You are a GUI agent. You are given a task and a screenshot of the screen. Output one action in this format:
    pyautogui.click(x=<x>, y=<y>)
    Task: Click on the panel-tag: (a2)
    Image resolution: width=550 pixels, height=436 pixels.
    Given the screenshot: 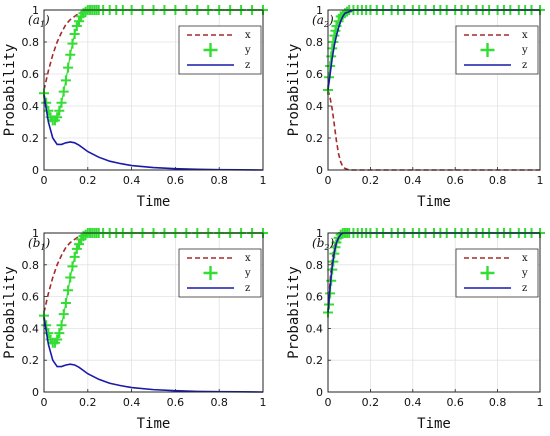 What is the action you would take?
    pyautogui.click(x=323, y=21)
    